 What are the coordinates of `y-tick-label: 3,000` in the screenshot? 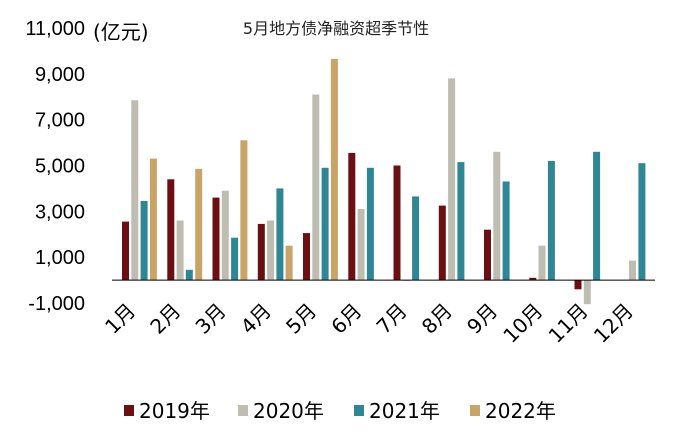 It's located at (60, 212).